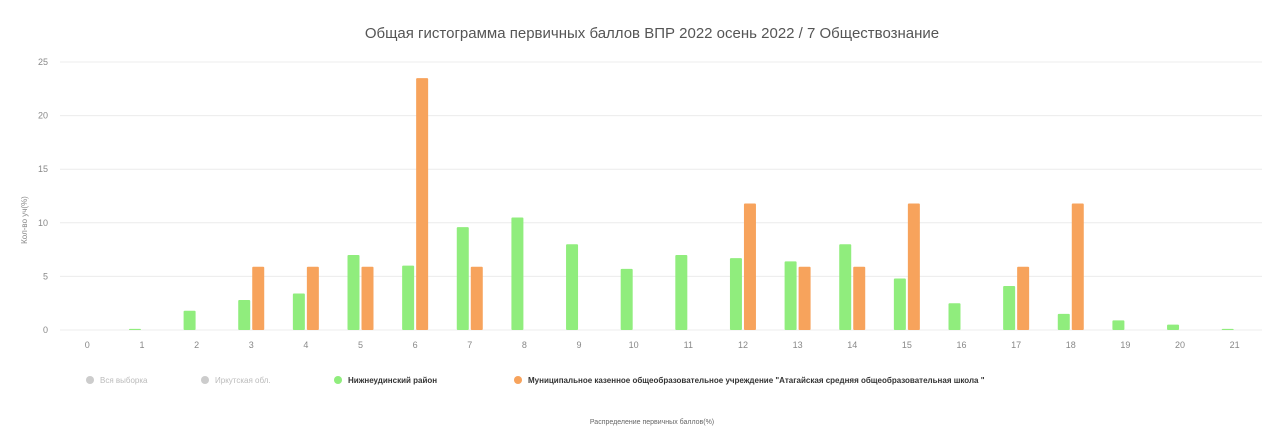  Describe the element at coordinates (634, 345) in the screenshot. I see `x-tick-label: 10` at that location.